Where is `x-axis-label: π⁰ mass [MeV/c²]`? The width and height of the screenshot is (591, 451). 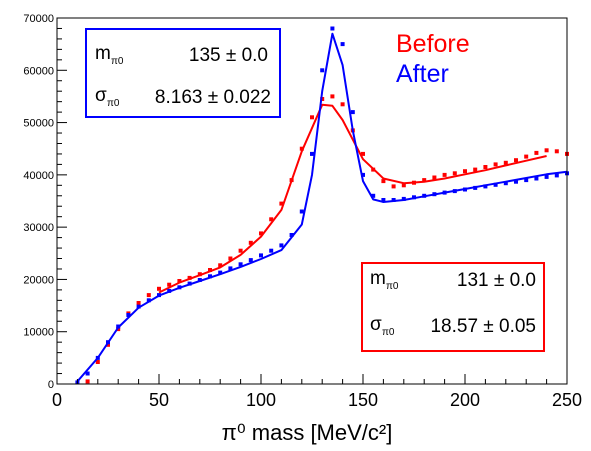
x-axis-label: π⁰ mass [MeV/c²] is located at coordinates (307, 432).